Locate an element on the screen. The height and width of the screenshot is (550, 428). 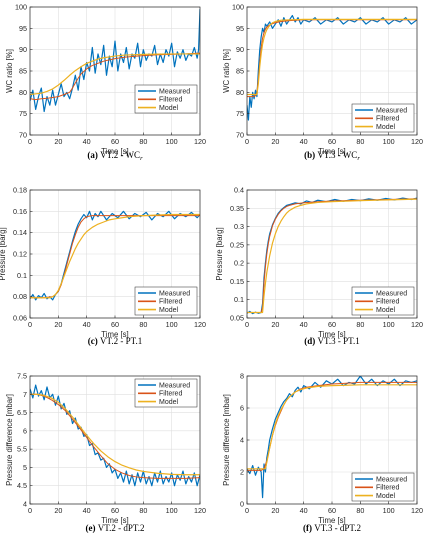
y-tick-label: 0.25 is located at coordinates (237, 244).